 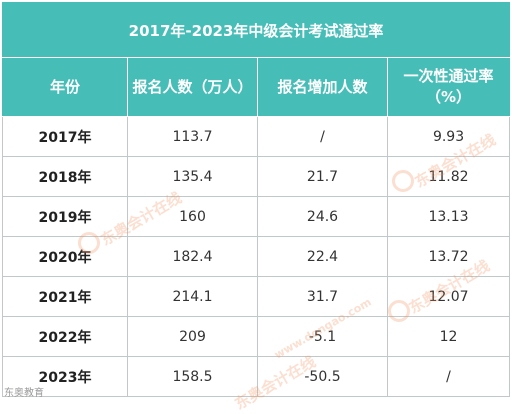 What do you see at coordinates (65, 296) in the screenshot?
I see `cell-year: 2021年` at bounding box center [65, 296].